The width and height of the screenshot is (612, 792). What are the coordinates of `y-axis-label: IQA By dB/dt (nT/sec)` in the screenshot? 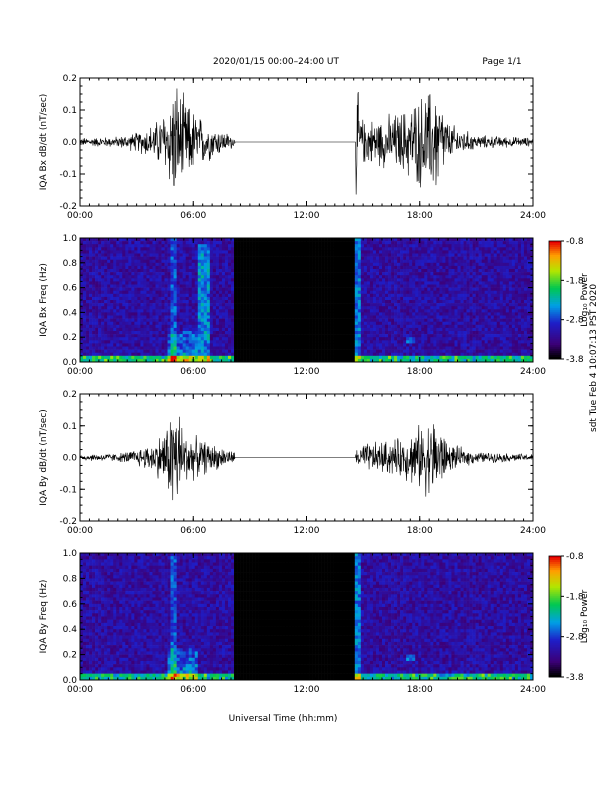 It's located at (44, 457).